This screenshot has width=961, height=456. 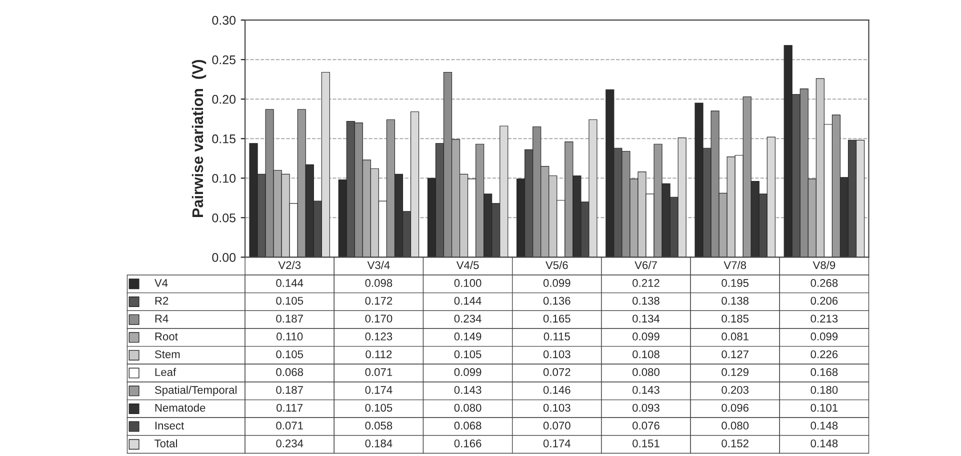 What do you see at coordinates (289, 265) in the screenshot?
I see `x-tick-label: V2/3` at bounding box center [289, 265].